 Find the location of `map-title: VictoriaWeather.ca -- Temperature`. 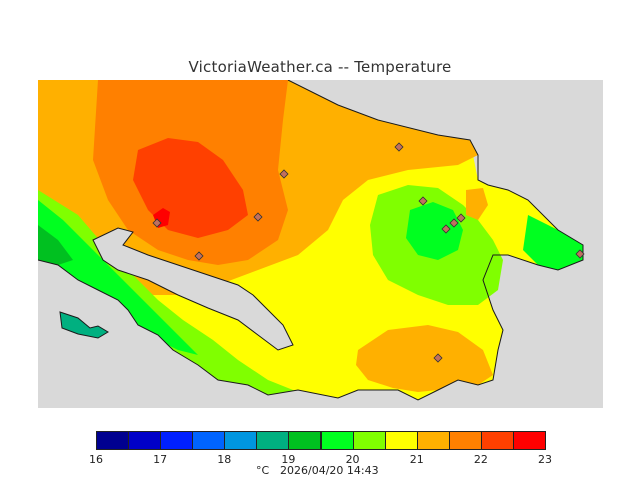

map-title: VictoriaWeather.ca -- Temperature is located at coordinates (320, 67).